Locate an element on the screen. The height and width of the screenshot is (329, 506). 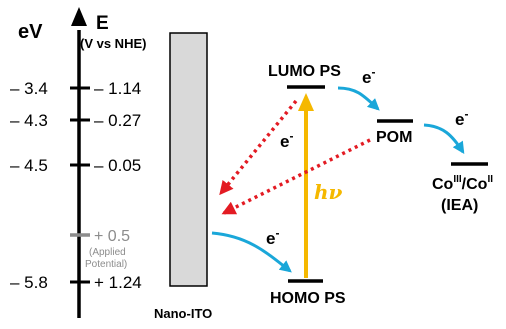
pom-to-co-arrow is located at coordinates (444, 139).